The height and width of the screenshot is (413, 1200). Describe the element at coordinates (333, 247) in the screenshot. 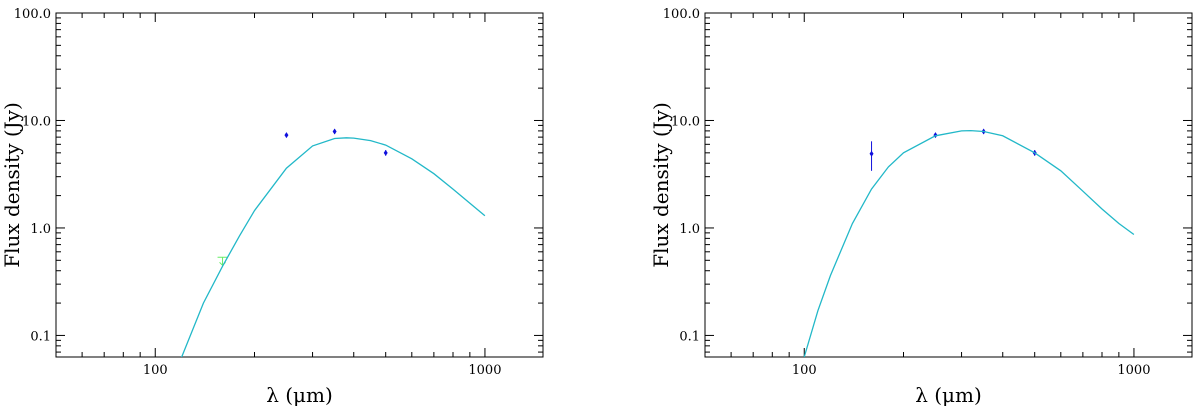

I see `model-curve` at that location.